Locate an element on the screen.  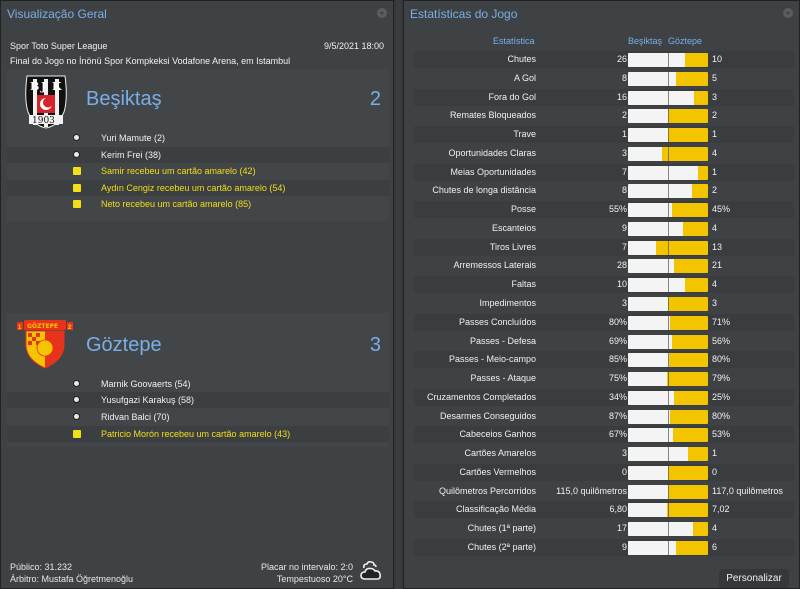
stat-away-value: 25% is located at coordinates (721, 396).